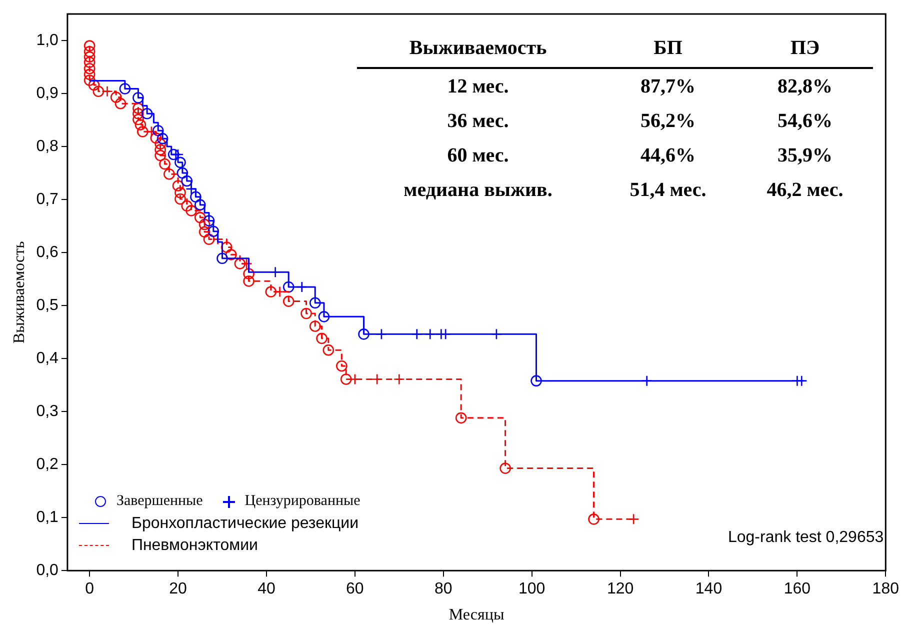  Describe the element at coordinates (668, 48) in the screenshot. I see `annotation: БП` at that location.